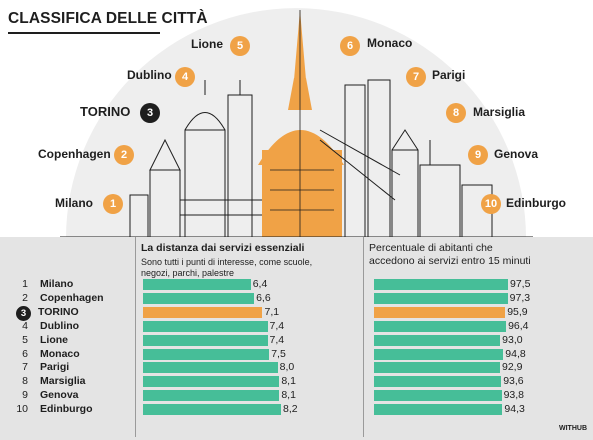 Image resolution: width=593 pixels, height=440 pixels. Describe the element at coordinates (450, 261) in the screenshot. I see `col2-title-line2: accedono ai servizi entro 15 minuti` at that location.